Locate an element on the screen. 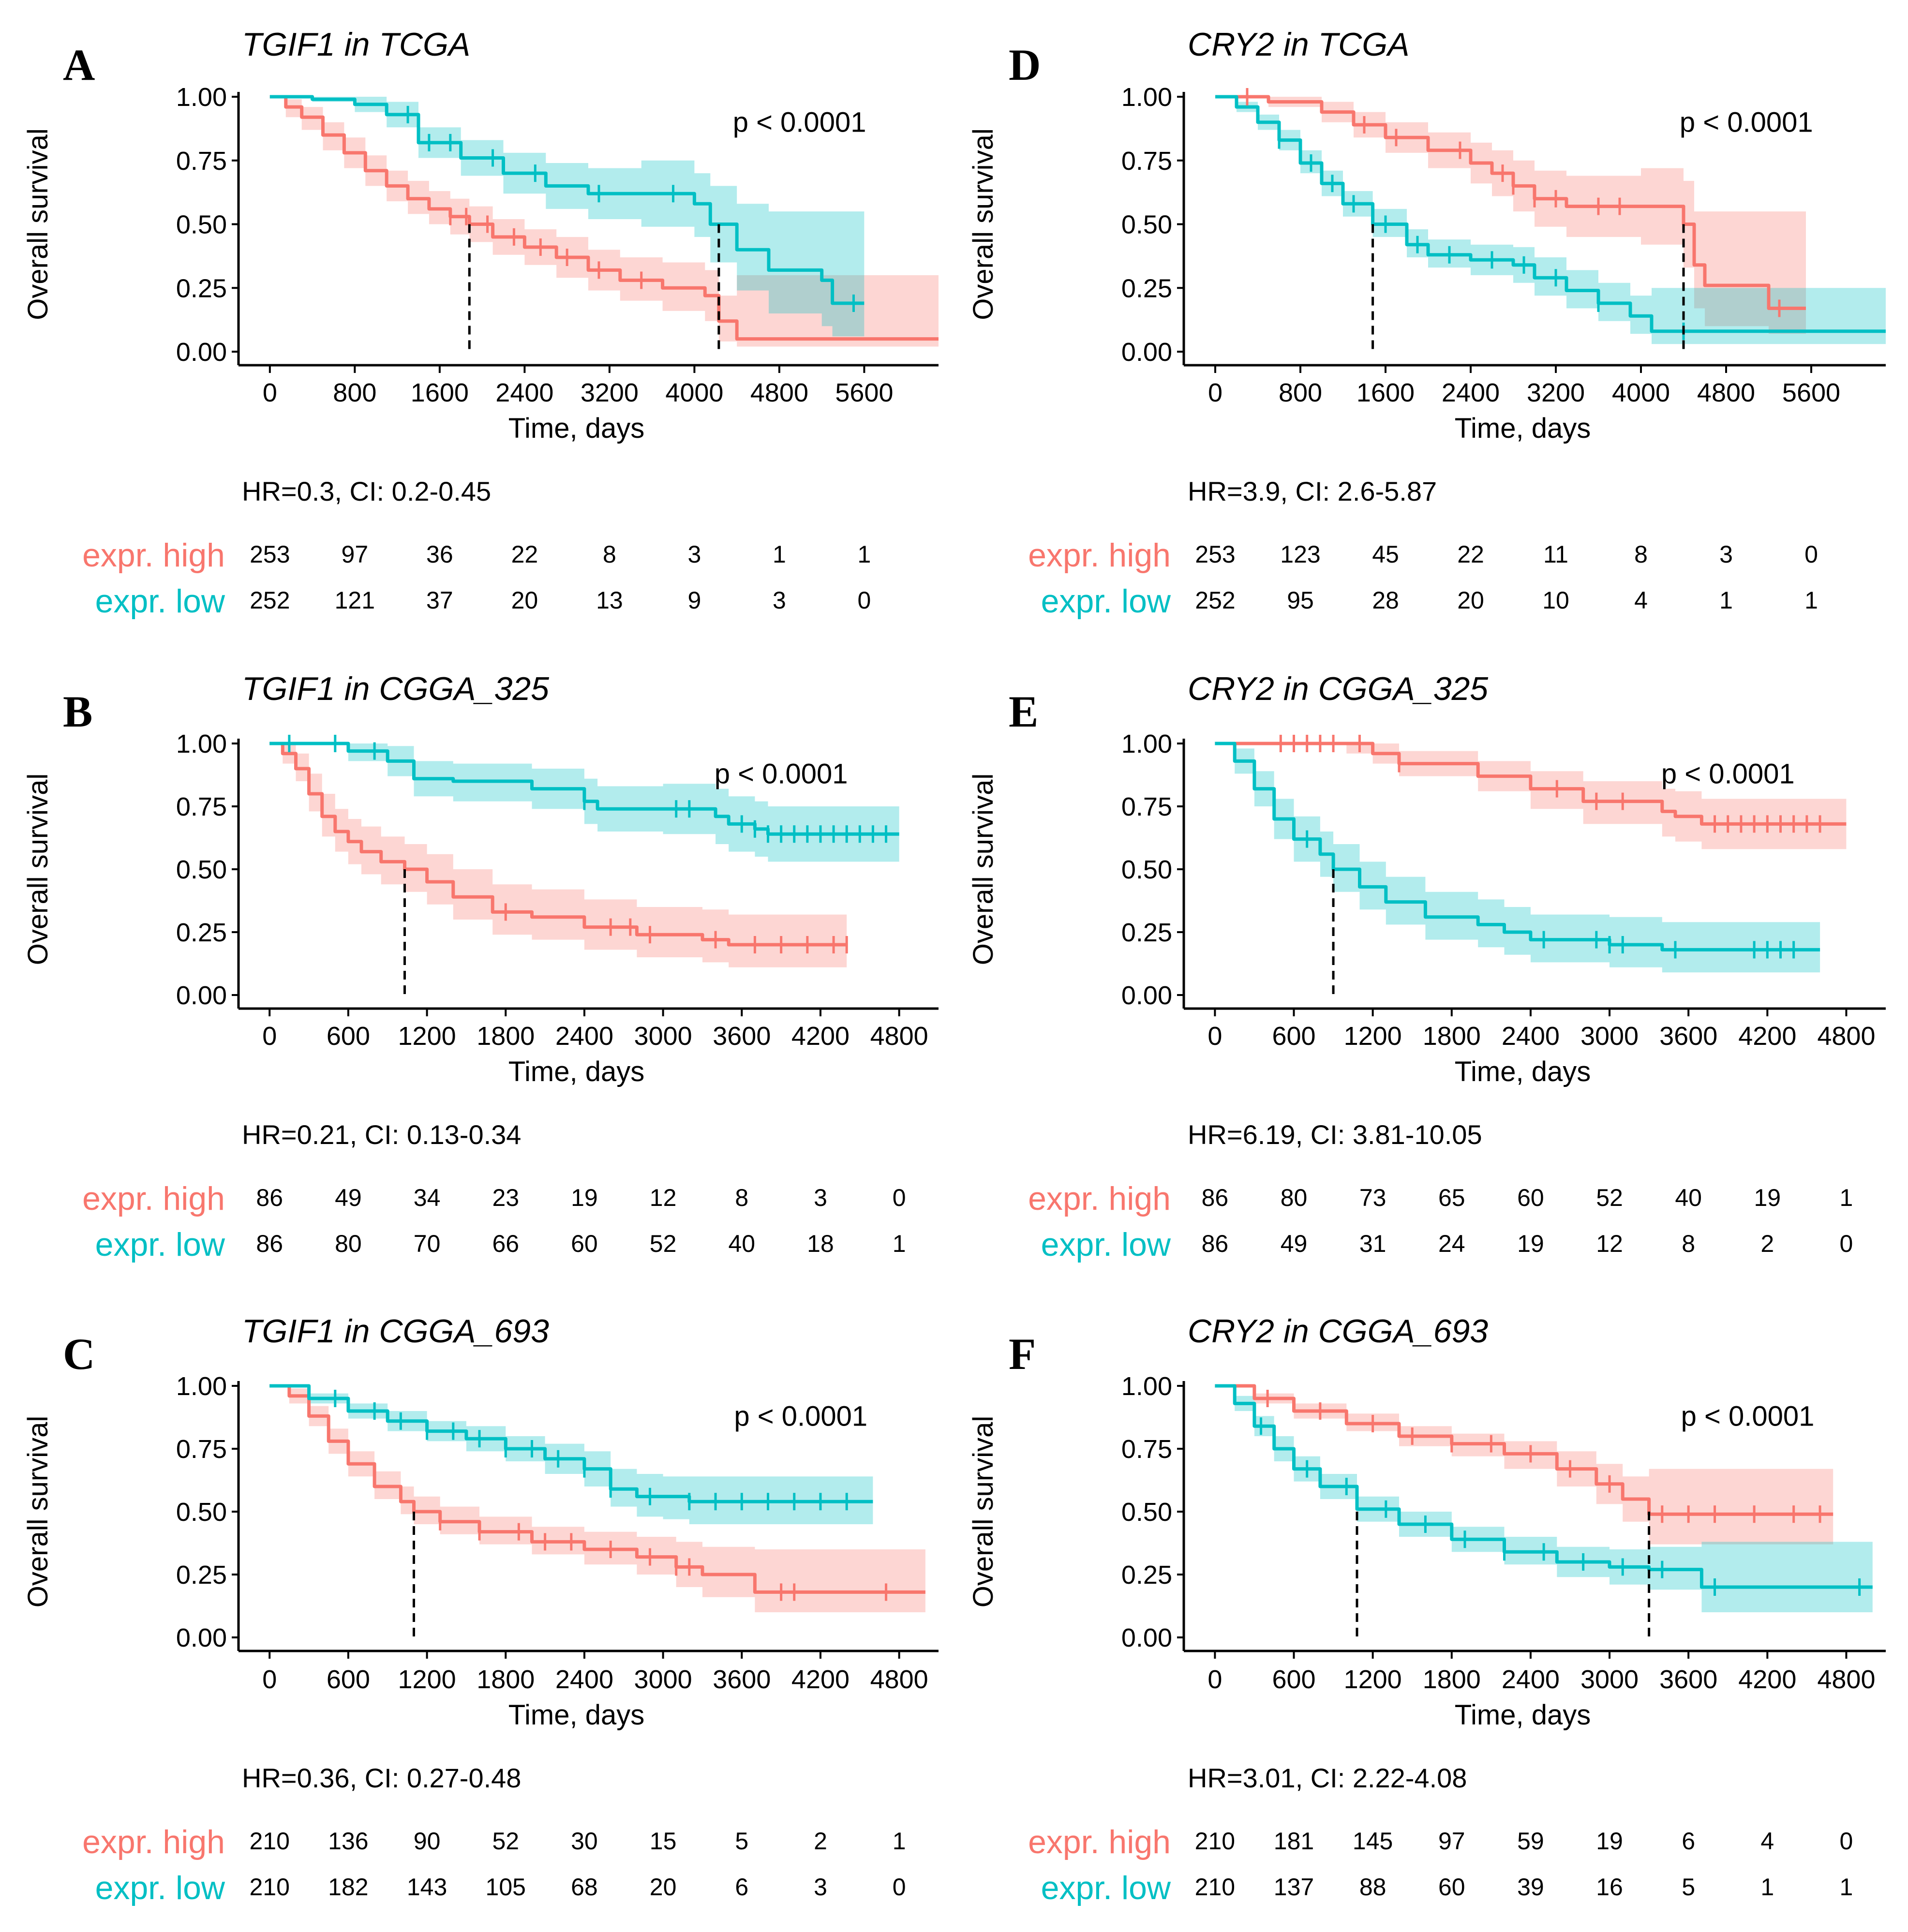  risk-count-high: 36 is located at coordinates (439, 554).